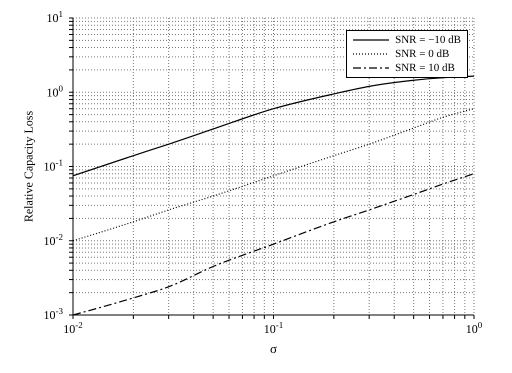 This screenshot has width=512, height=373. I want to click on y-tick-label: 10$^{-3}$, so click(54, 314).